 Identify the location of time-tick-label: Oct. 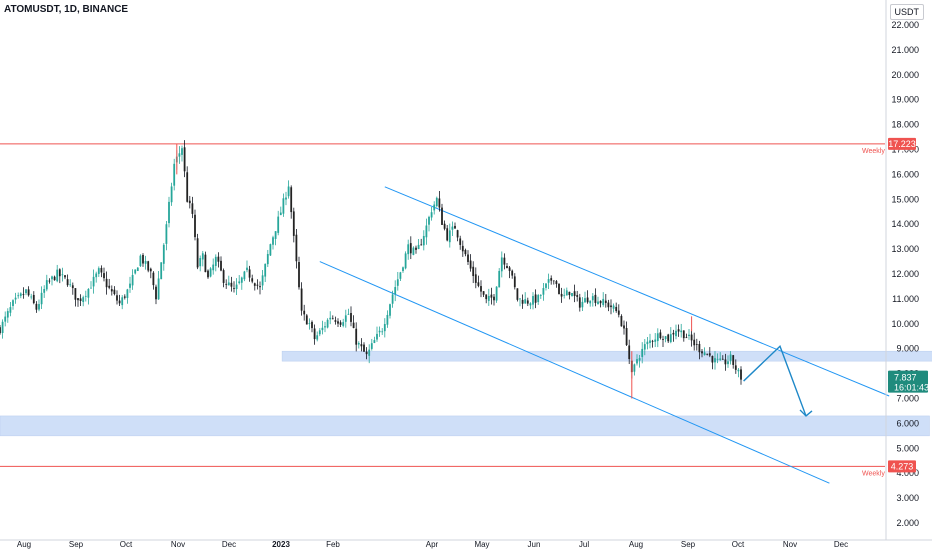
(738, 544).